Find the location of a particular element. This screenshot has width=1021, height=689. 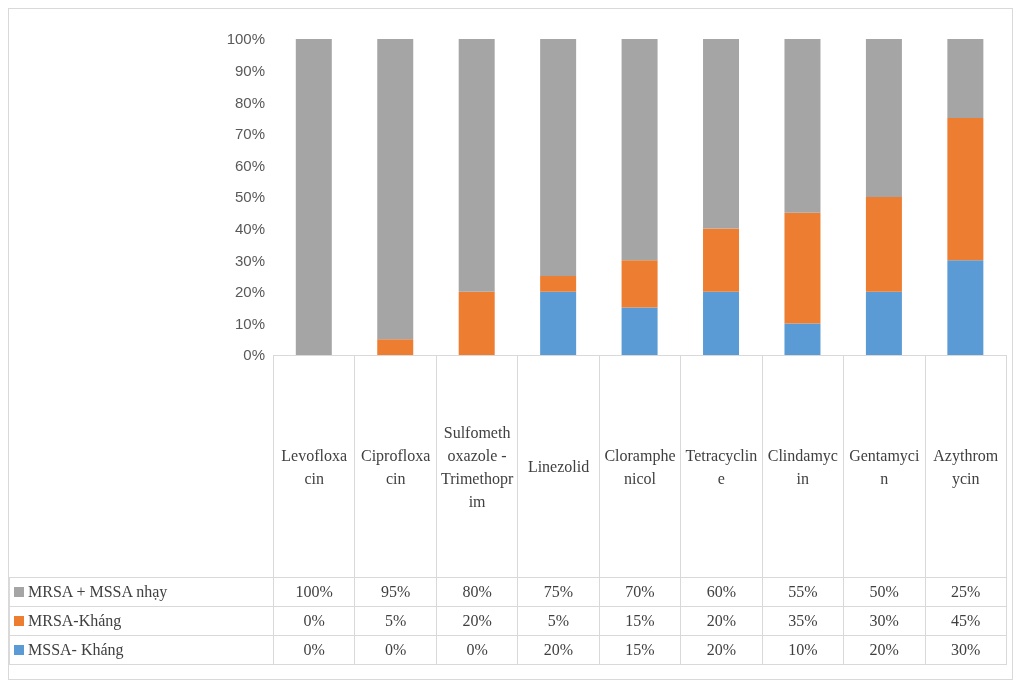

y-tick-label: 10% is located at coordinates (249, 323).